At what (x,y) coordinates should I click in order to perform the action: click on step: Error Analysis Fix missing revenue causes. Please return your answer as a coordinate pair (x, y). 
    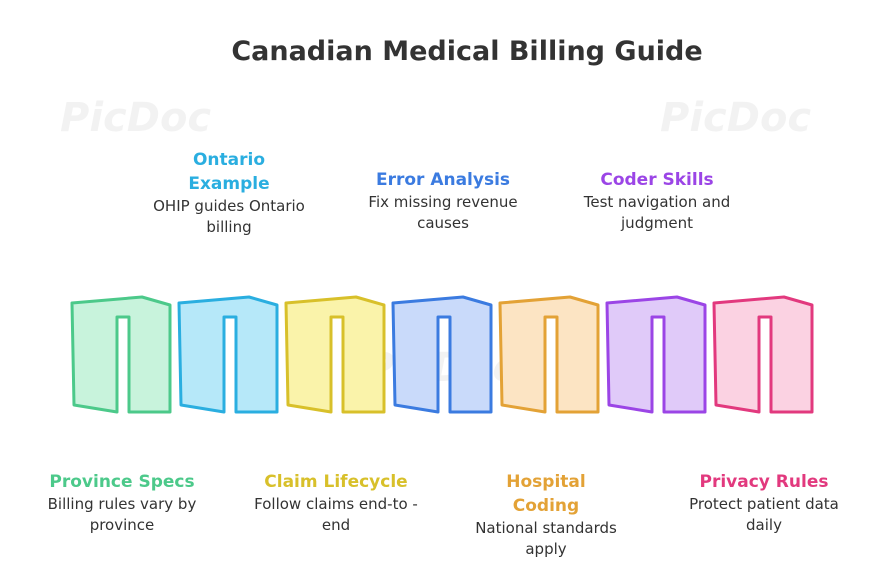
    Looking at the image, I should click on (443, 201).